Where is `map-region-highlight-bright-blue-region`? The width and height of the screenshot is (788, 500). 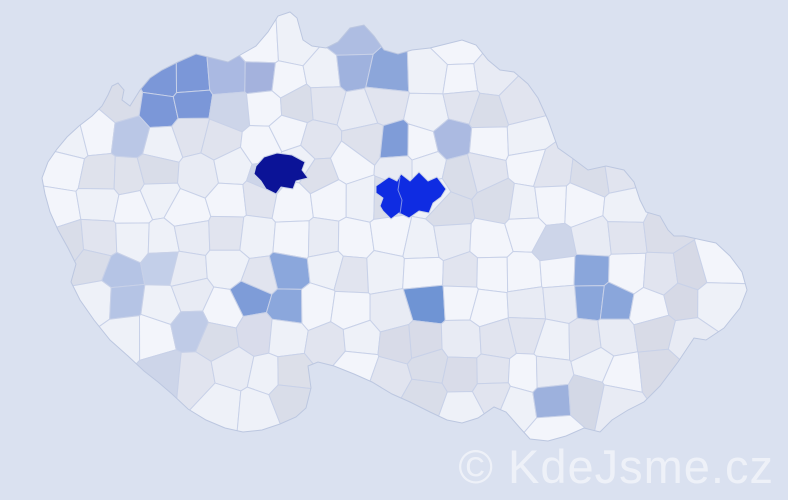
map-region-highlight-bright-blue-region is located at coordinates (411, 195).